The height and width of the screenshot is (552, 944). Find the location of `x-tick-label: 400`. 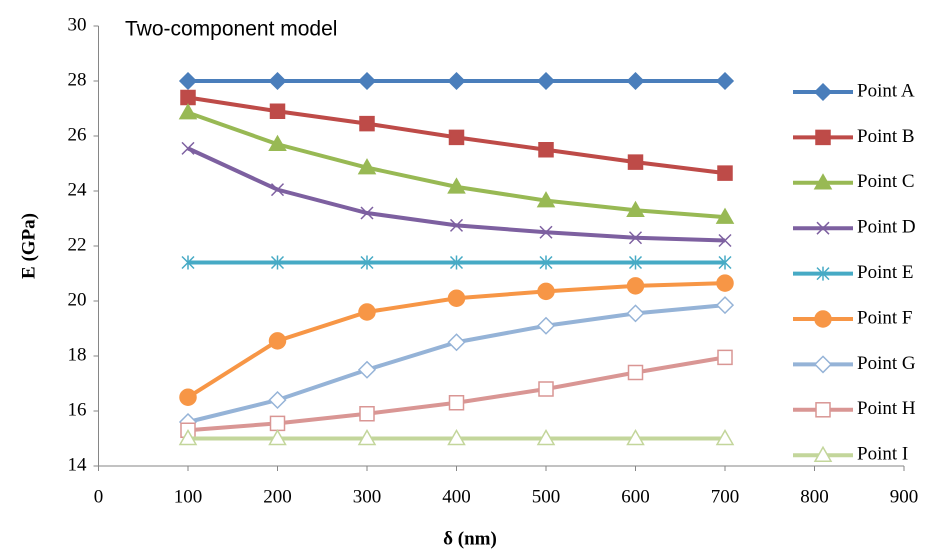

x-tick-label: 400 is located at coordinates (456, 496).